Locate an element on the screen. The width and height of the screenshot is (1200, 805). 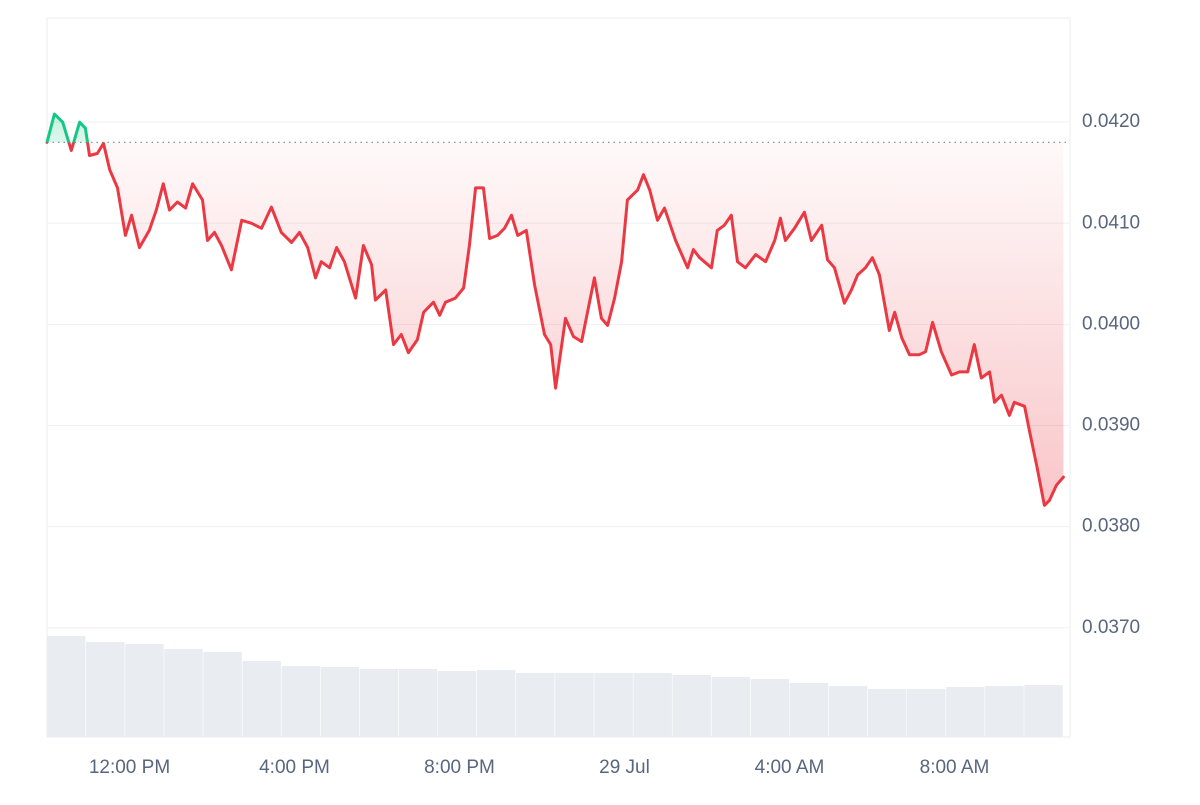
y-tick-label: 0.0370 is located at coordinates (1111, 627).